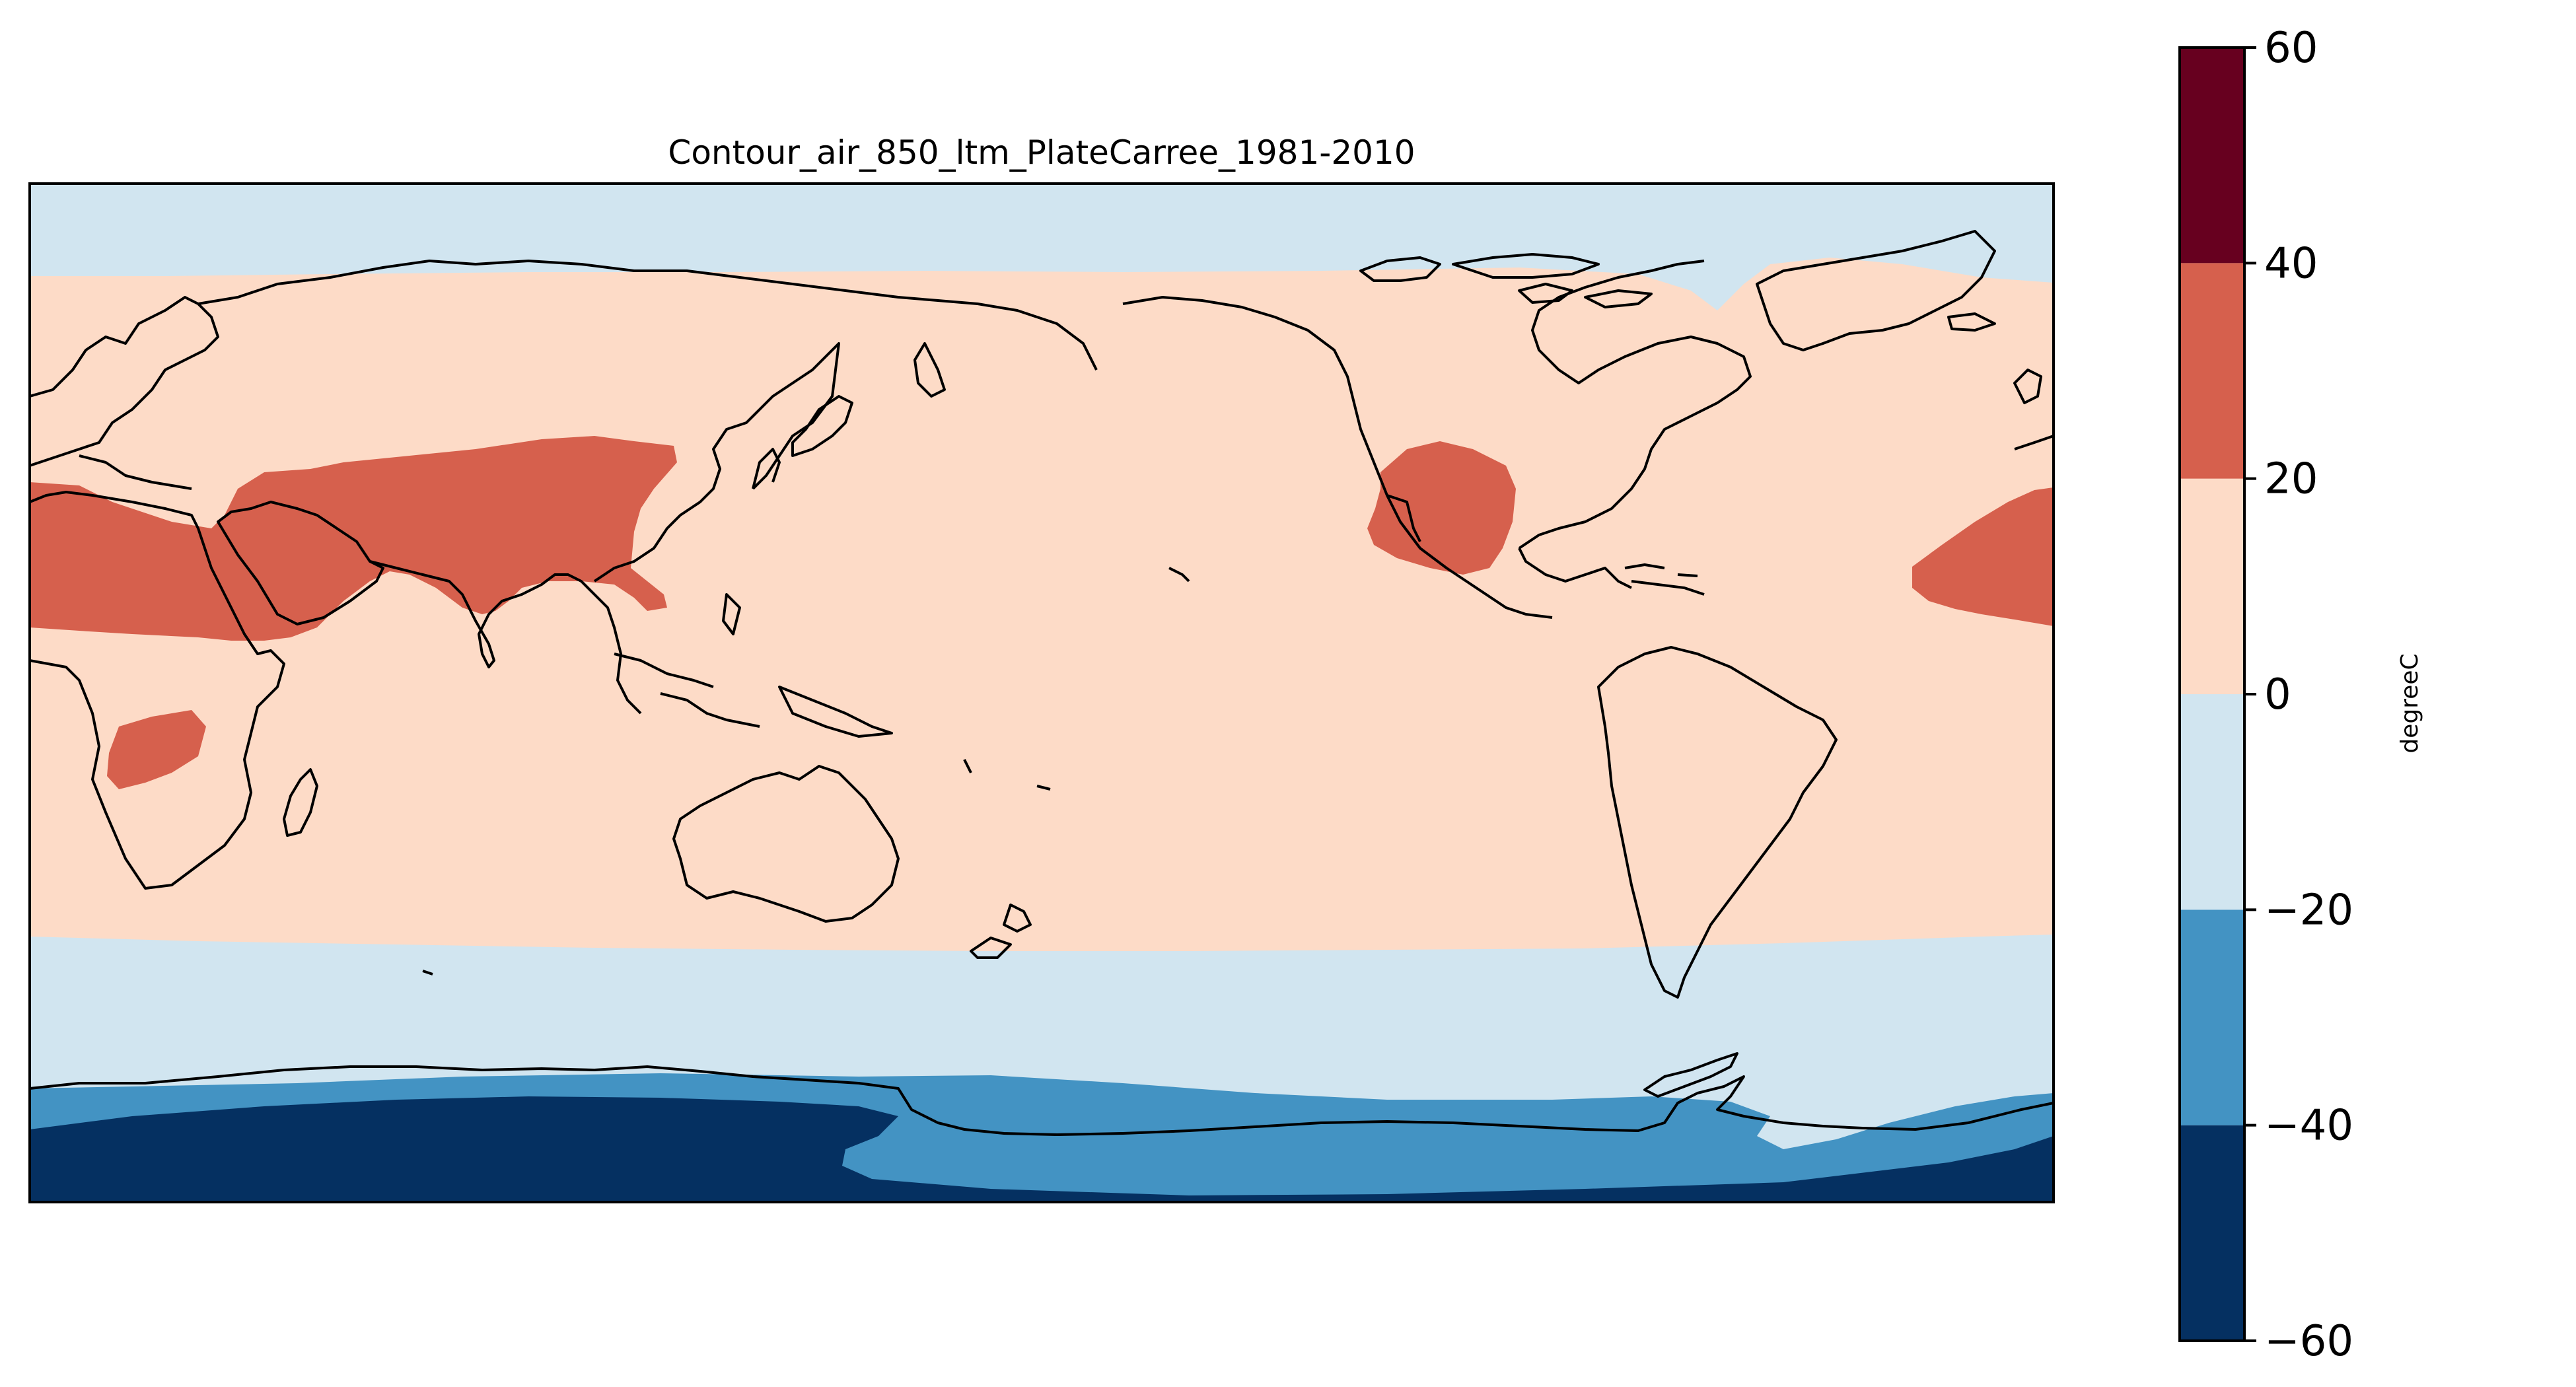 This screenshot has height=1387, width=2576. I want to click on colorbar: 60 40 20 0 −20 −40 −60, so click(2265, 695).